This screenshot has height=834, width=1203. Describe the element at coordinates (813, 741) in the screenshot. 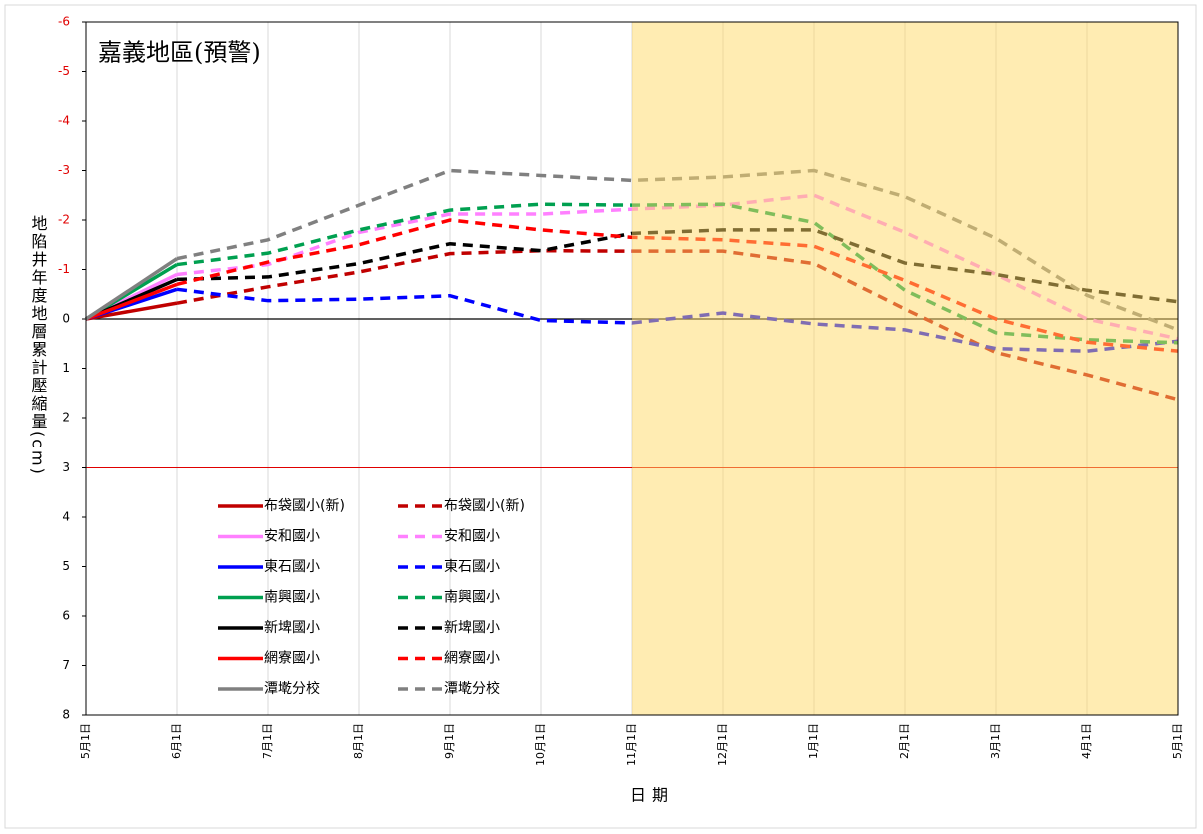

I see `x-tick-label: 1月1日` at that location.